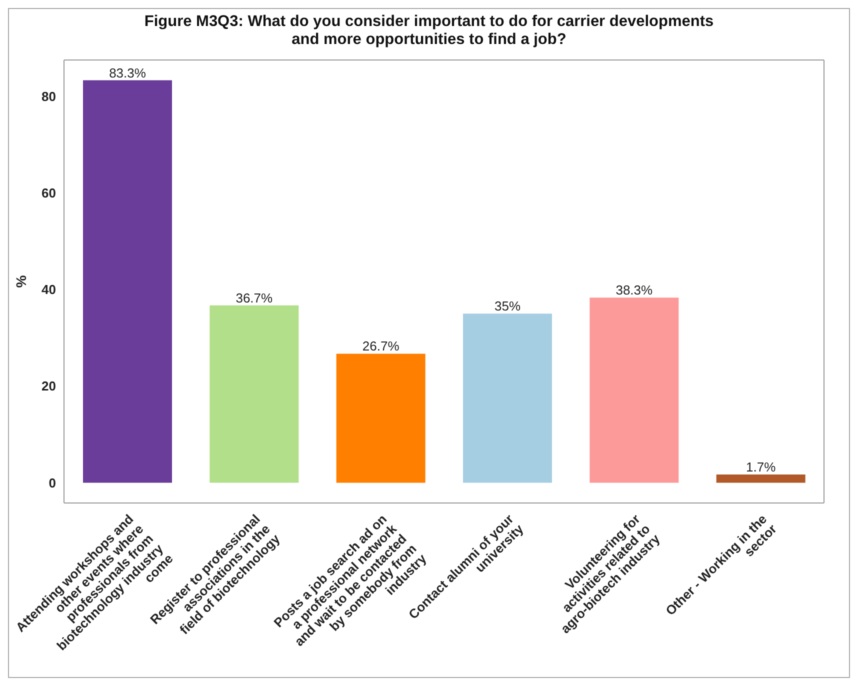 The height and width of the screenshot is (685, 856). What do you see at coordinates (127, 72) in the screenshot?
I see `data-label: 83.3%` at bounding box center [127, 72].